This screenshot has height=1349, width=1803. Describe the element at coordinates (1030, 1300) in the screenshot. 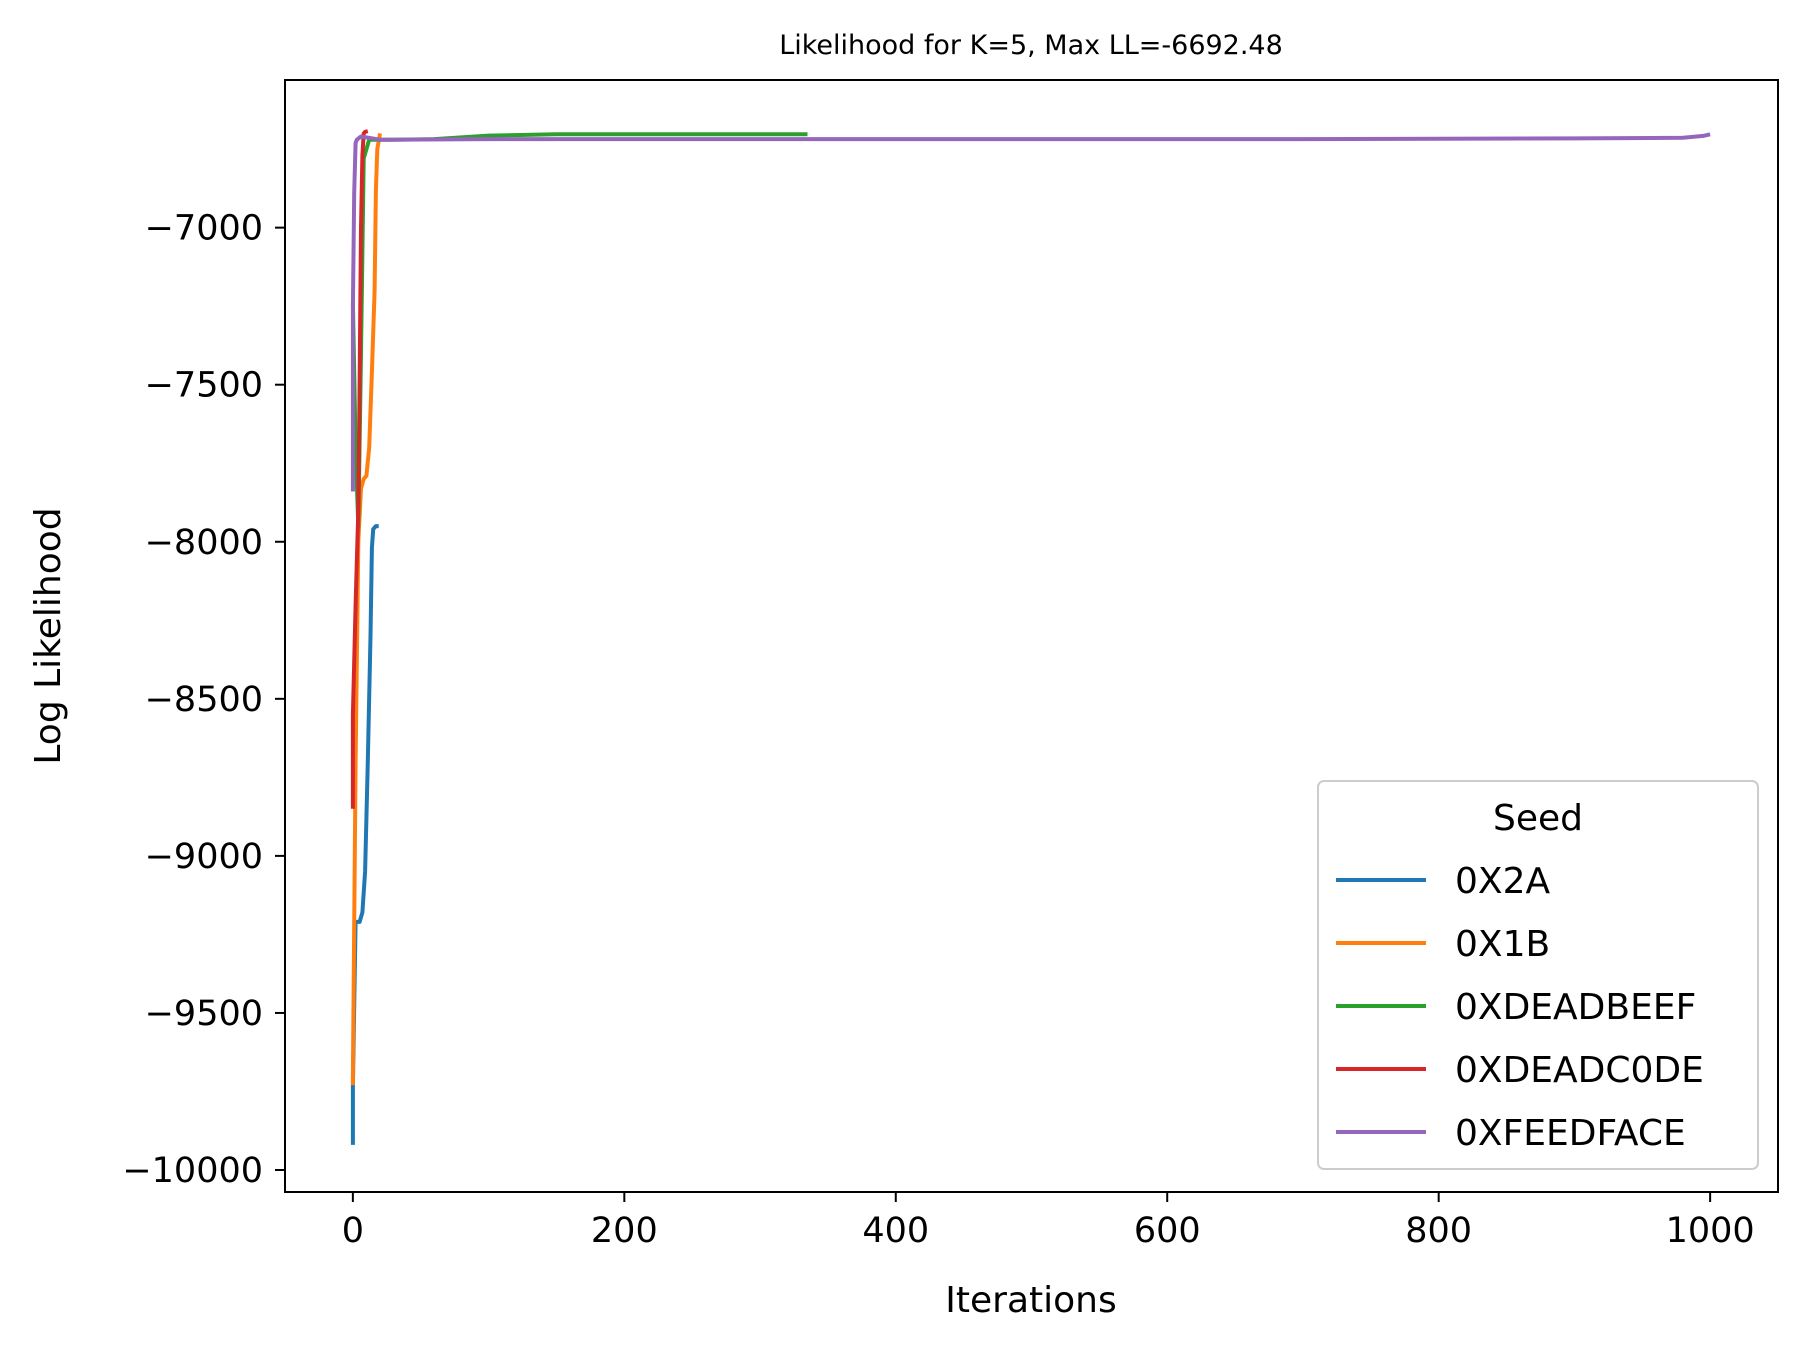

I see `x-axis-label: Iterations` at that location.